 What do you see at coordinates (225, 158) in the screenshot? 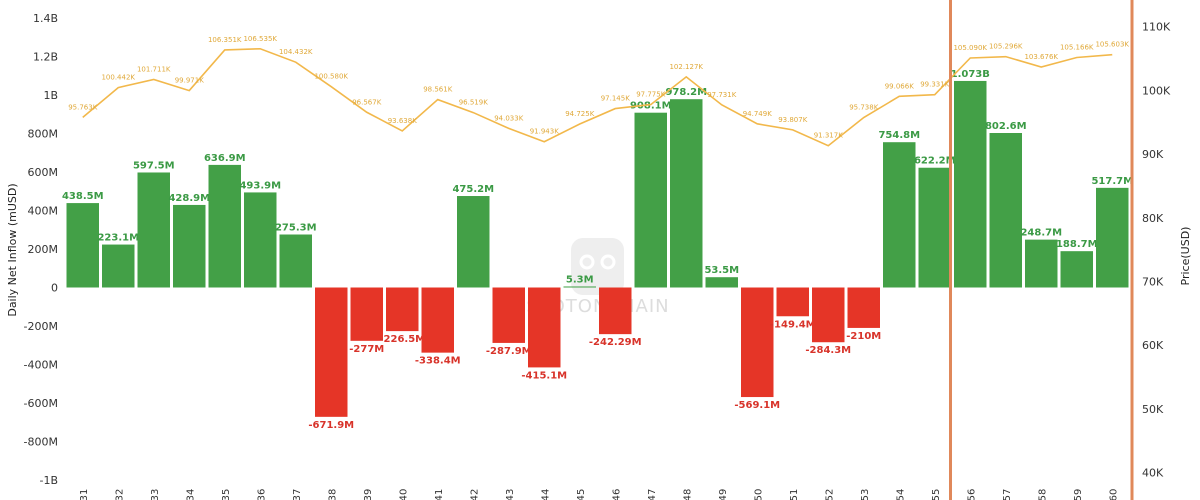
I see `bar-value-label: 636.9M` at bounding box center [225, 158].